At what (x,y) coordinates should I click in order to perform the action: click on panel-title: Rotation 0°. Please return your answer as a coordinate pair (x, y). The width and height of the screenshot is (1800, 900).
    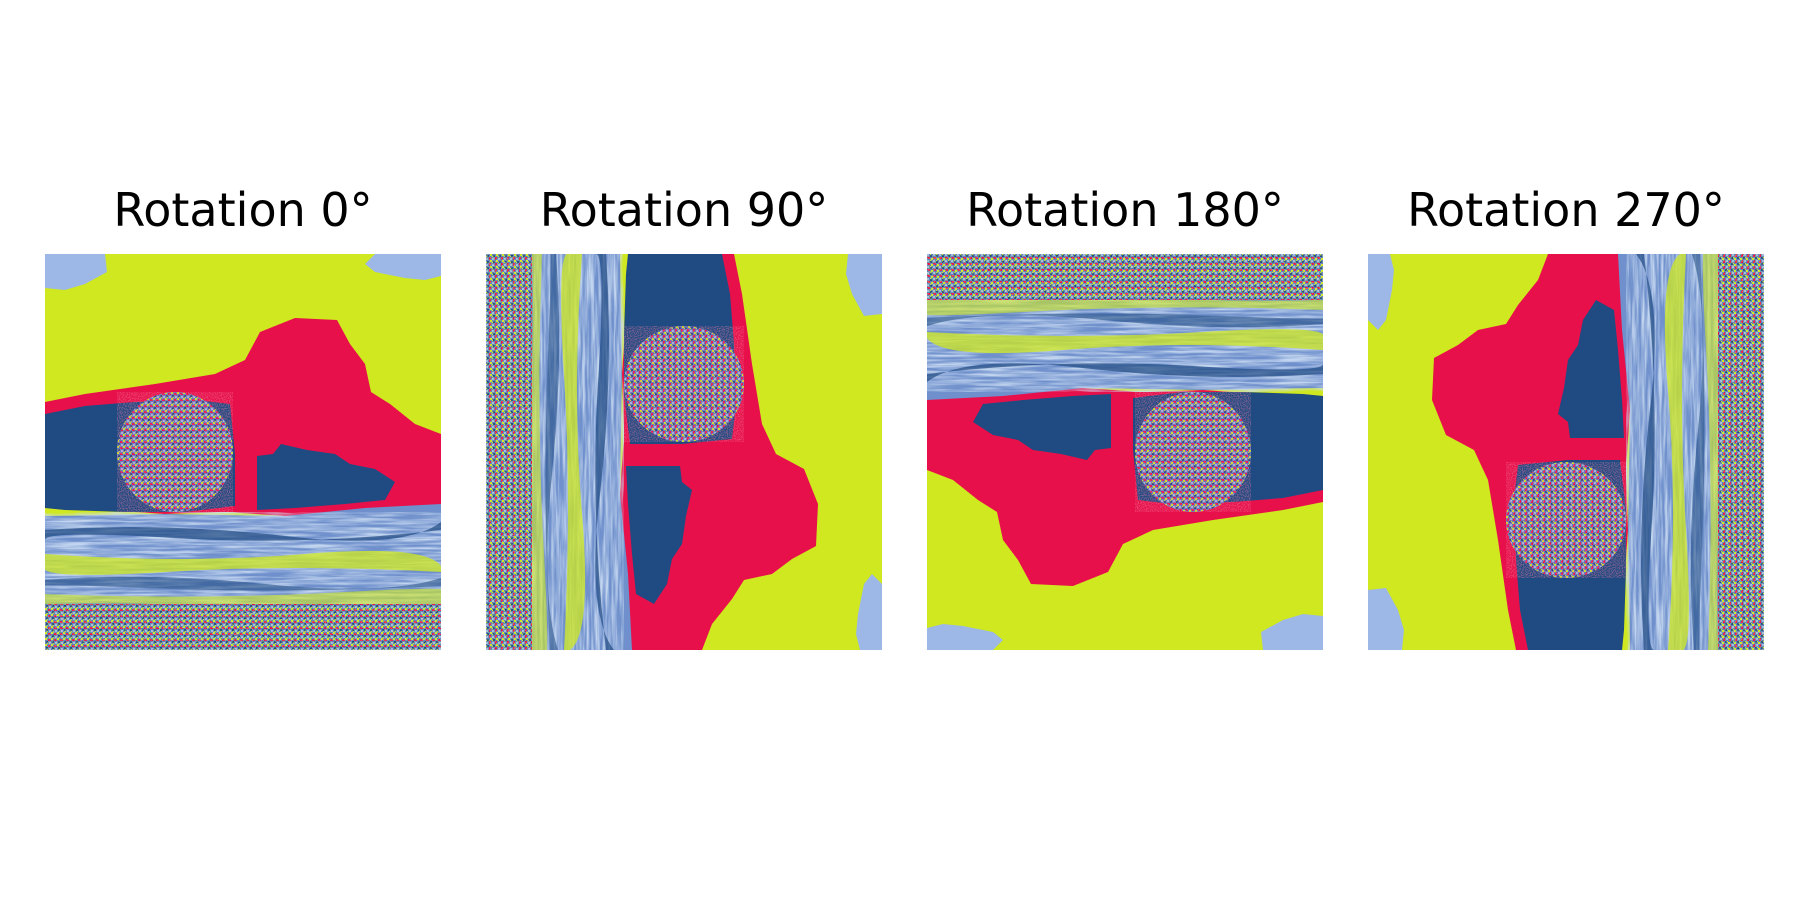
    Looking at the image, I should click on (243, 210).